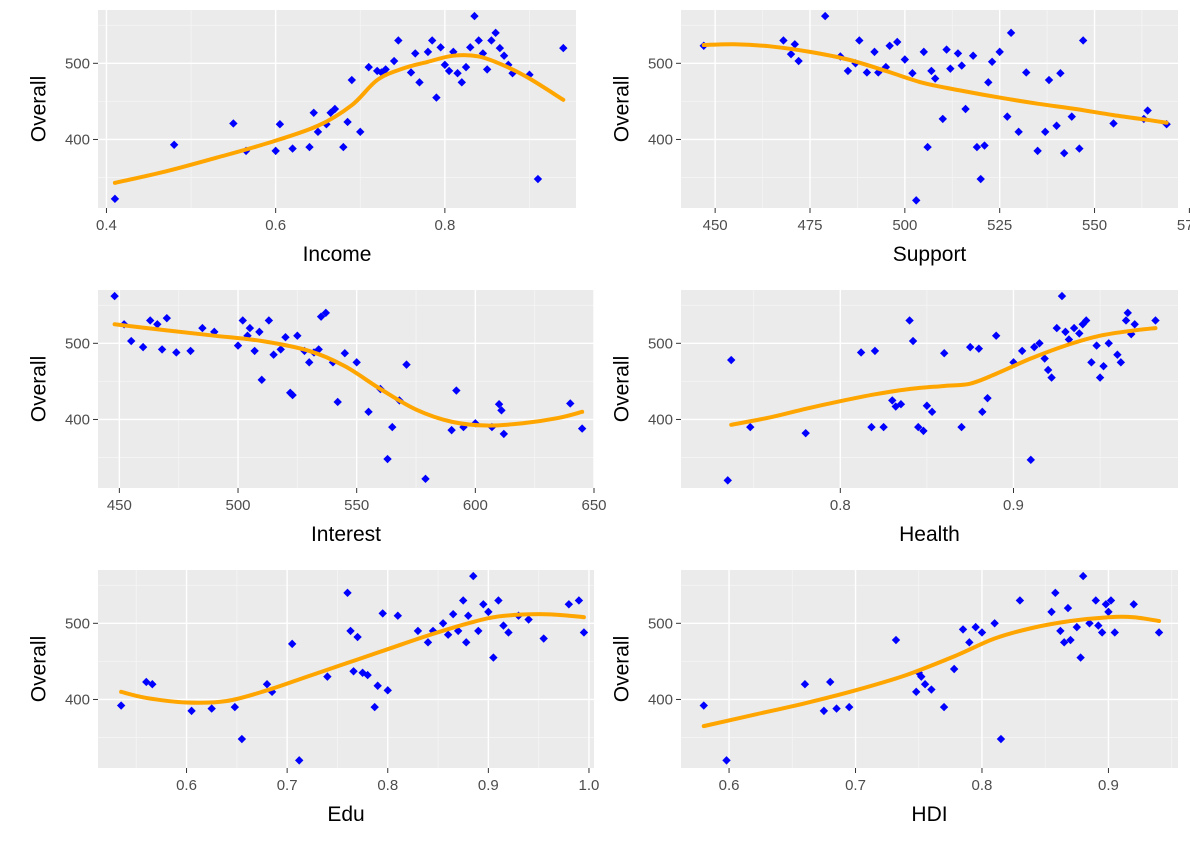 The height and width of the screenshot is (841, 1190). Describe the element at coordinates (356, 505) in the screenshot. I see `x-tick-label: 550` at that location.